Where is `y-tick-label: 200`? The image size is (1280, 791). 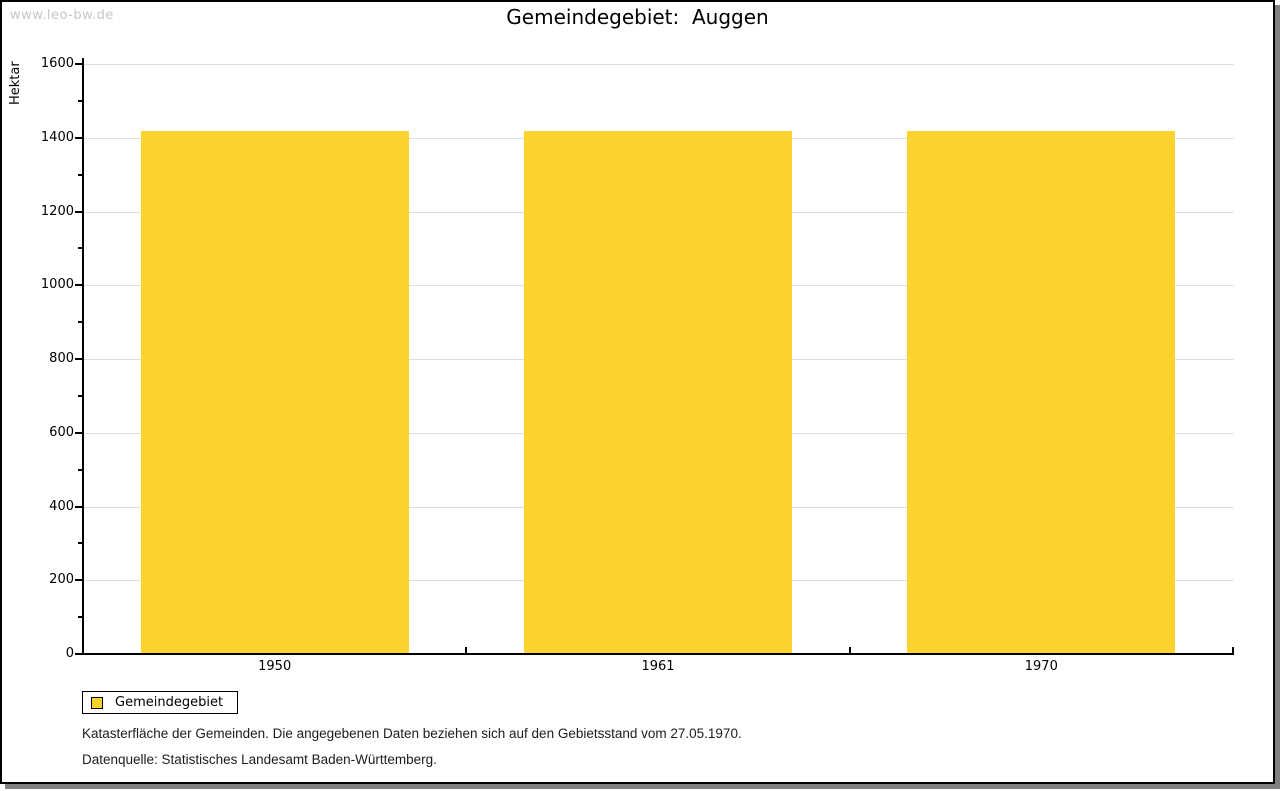 y-tick-label: 200 is located at coordinates (61, 579).